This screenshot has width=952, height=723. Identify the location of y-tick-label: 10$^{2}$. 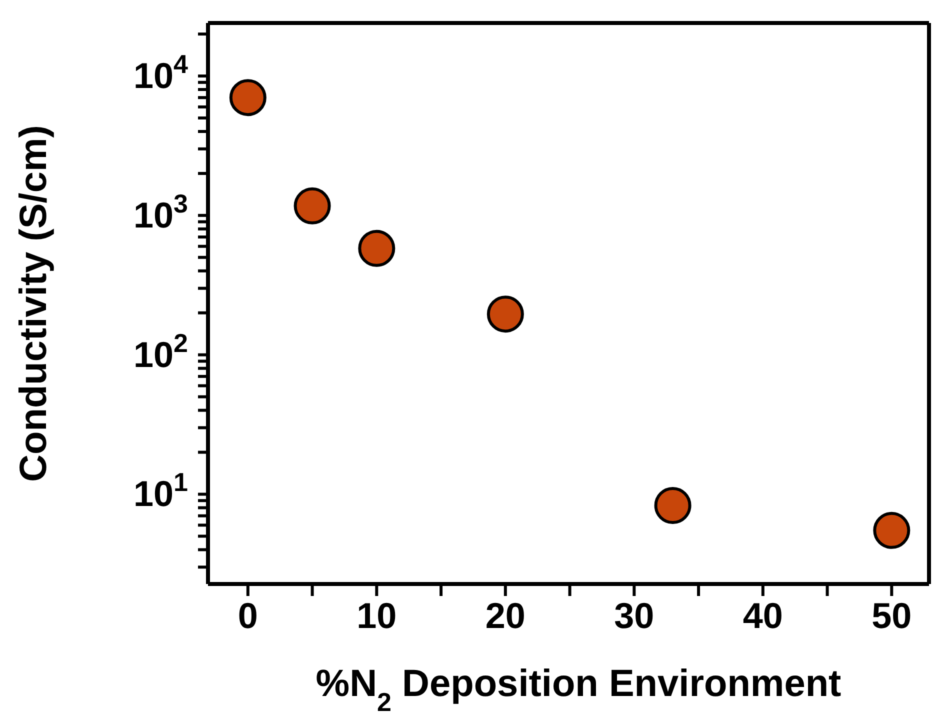
(160, 351).